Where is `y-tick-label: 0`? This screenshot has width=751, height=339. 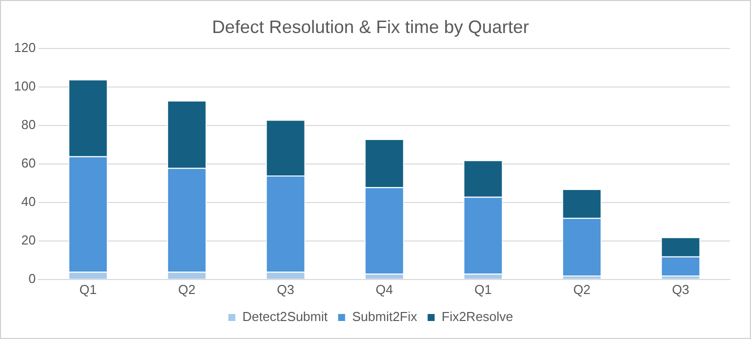 y-tick-label: 0 is located at coordinates (32, 278).